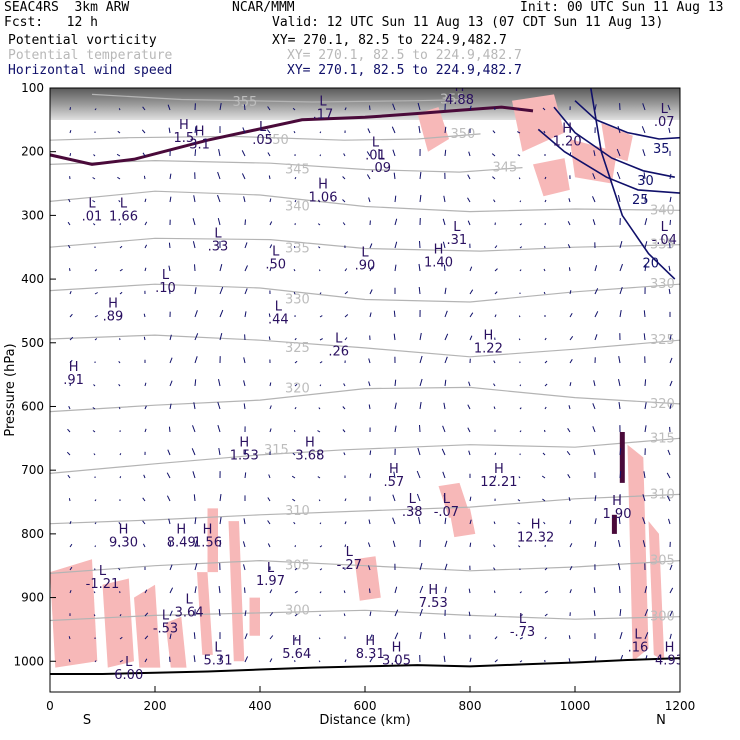 The image size is (740, 740). I want to click on y-axis-title: Pressure (hPa), so click(10, 389).